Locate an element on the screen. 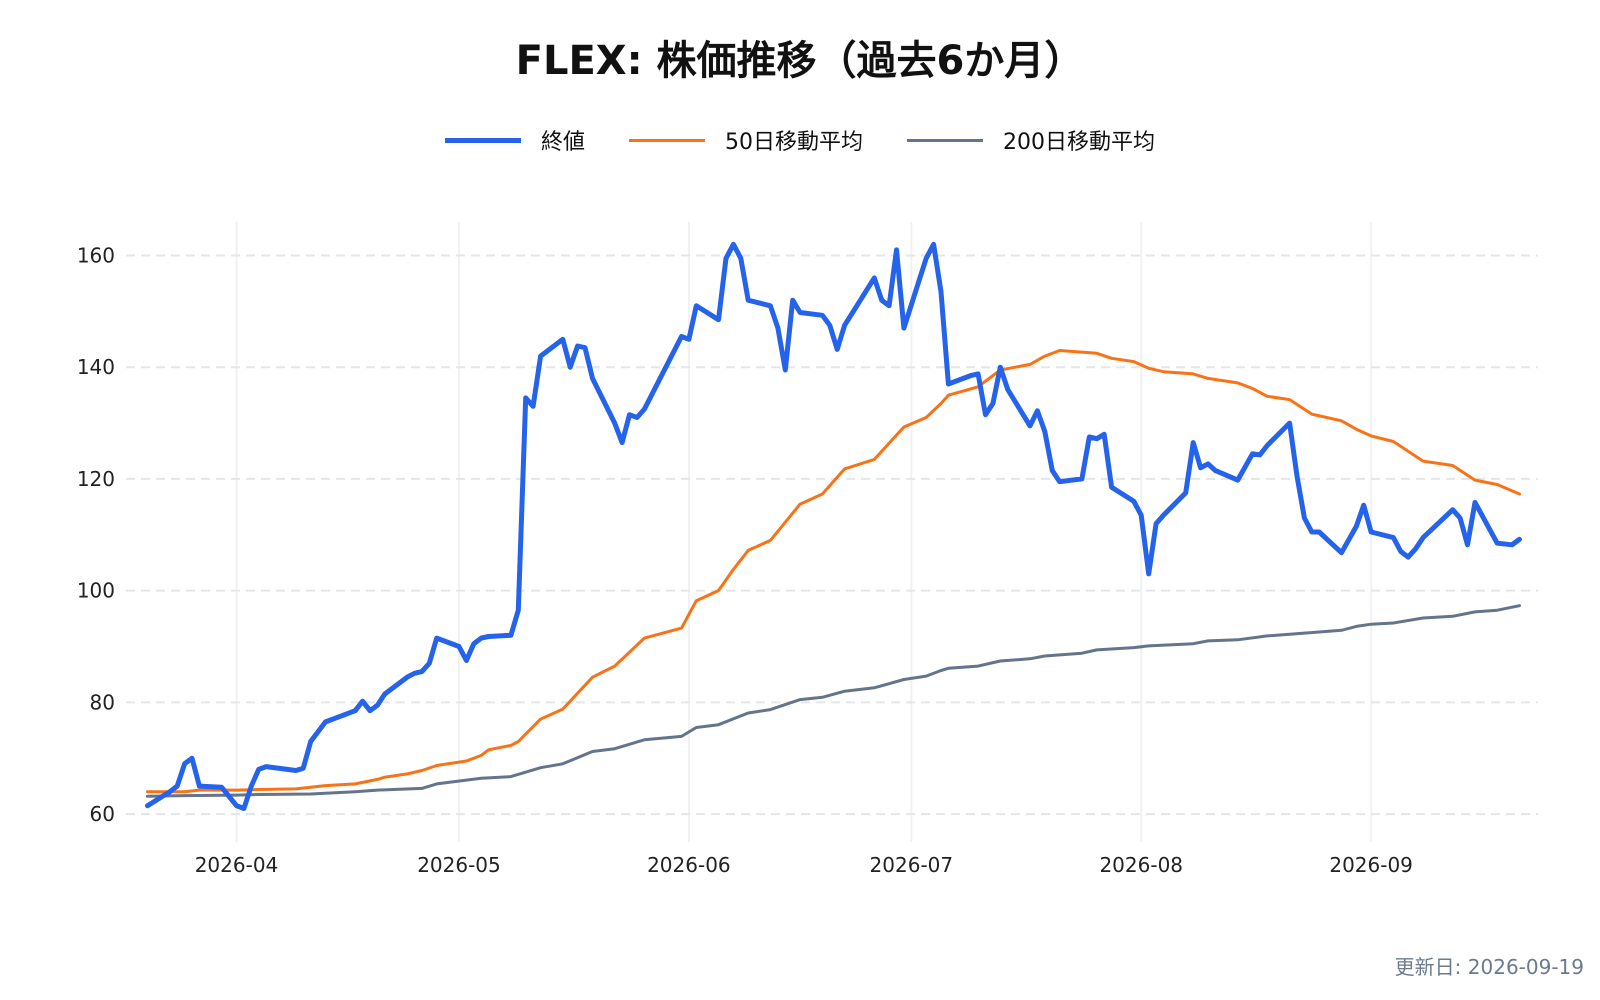 This screenshot has height=1000, width=1600. legend-label-ma50: 50日移動平均 is located at coordinates (794, 142).